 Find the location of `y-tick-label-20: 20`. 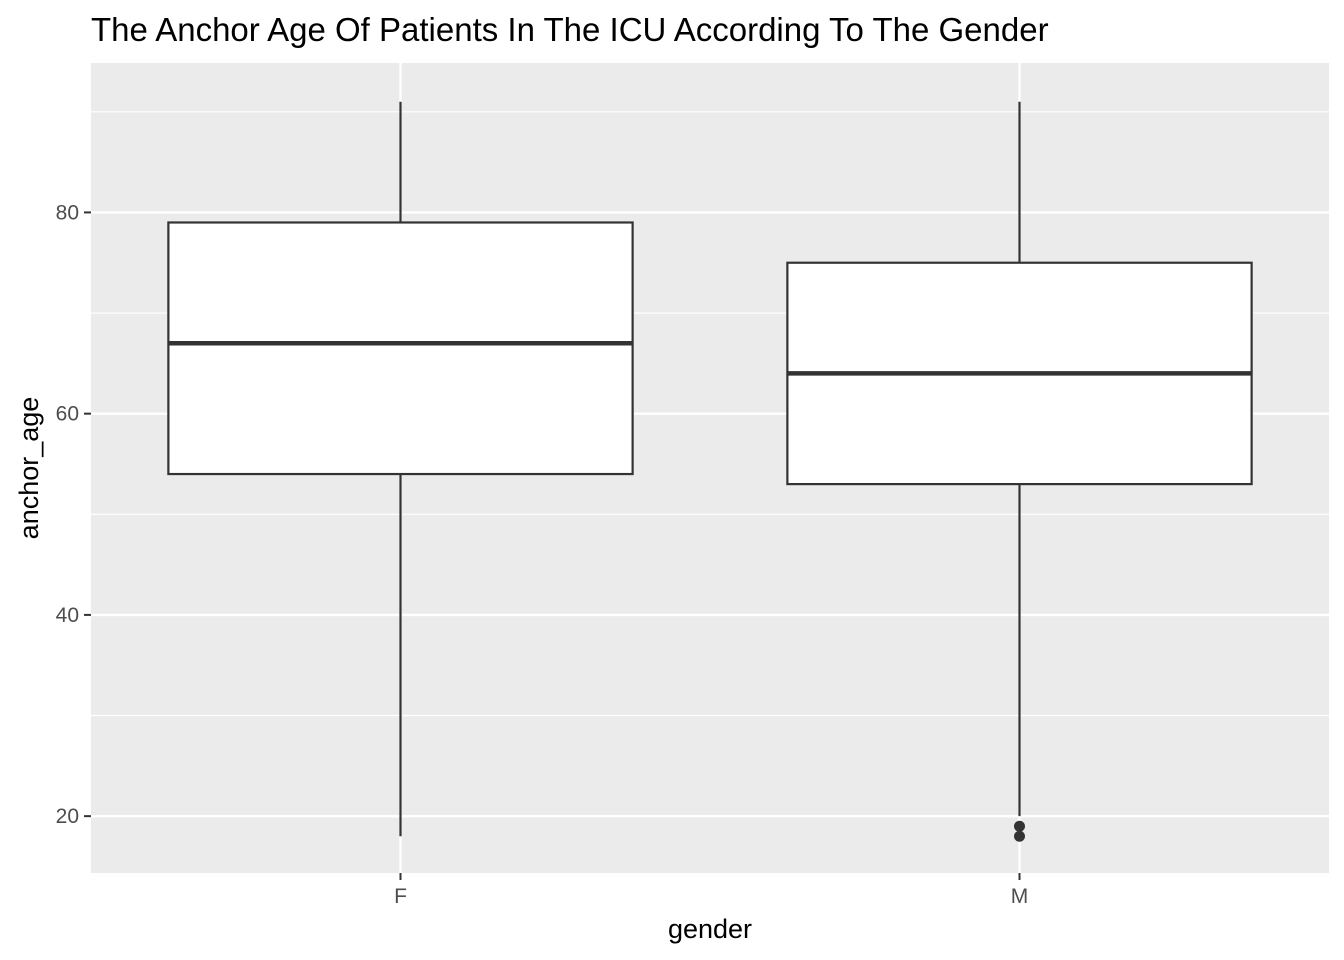

y-tick-label-20: 20 is located at coordinates (67, 816).